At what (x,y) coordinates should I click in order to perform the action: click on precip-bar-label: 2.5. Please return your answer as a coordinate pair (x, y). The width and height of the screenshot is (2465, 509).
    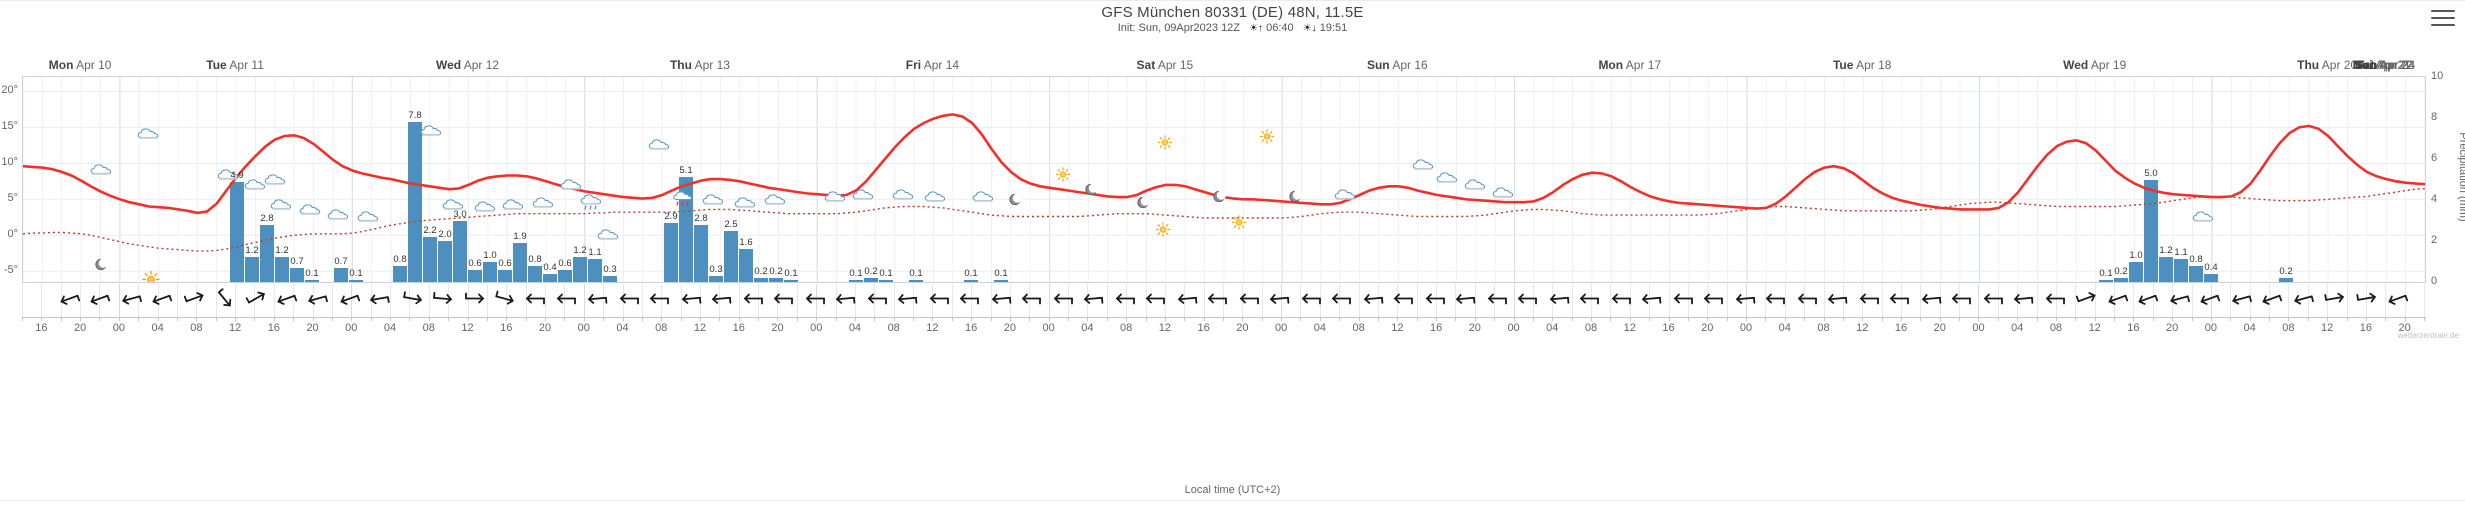
    Looking at the image, I should click on (731, 224).